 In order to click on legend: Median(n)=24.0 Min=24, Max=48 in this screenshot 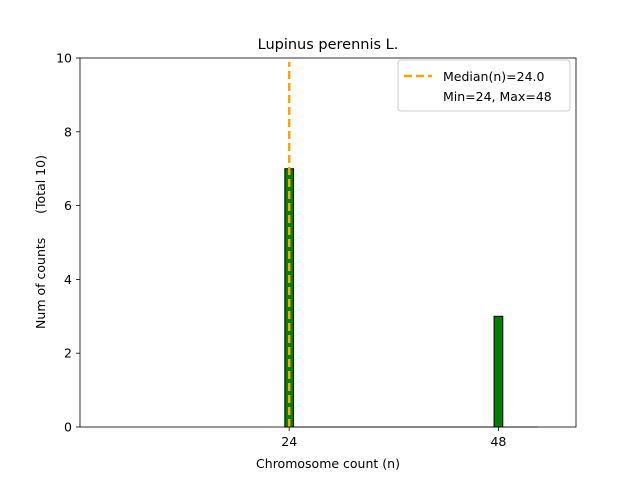, I will do `click(484, 85)`.